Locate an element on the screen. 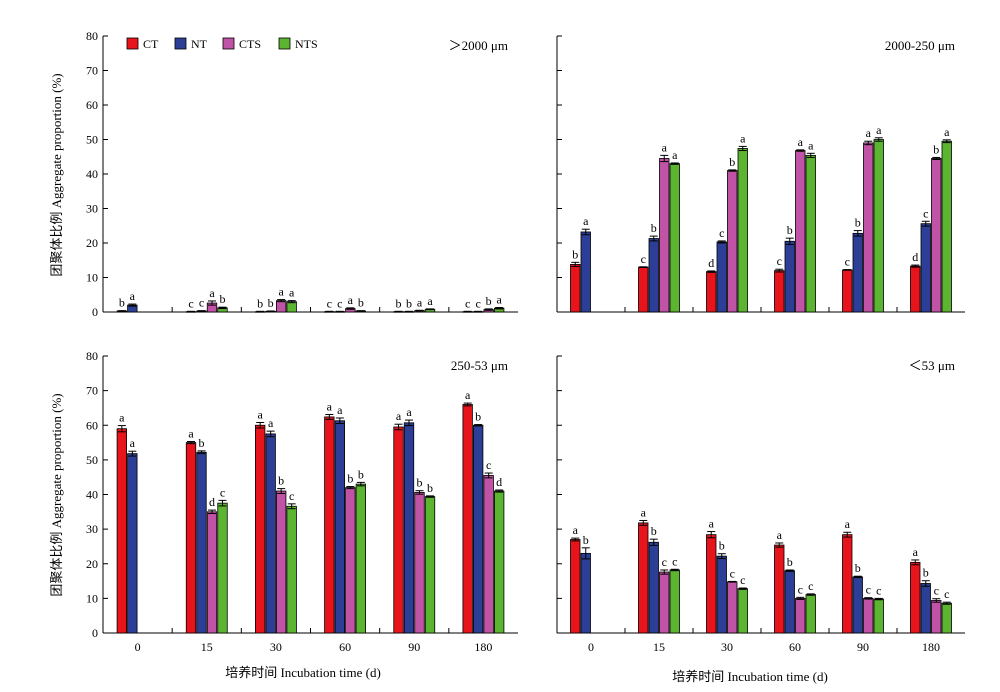  x-tick-label: 90 is located at coordinates (863, 647).